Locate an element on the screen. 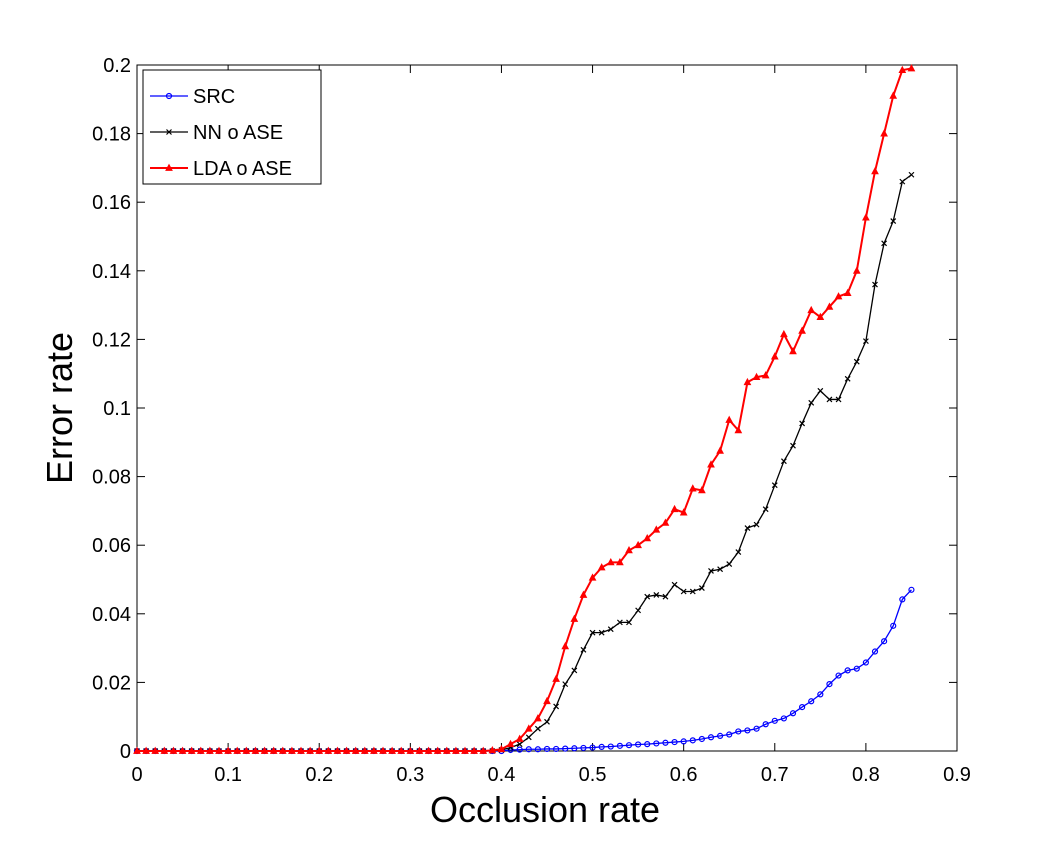  x-tick-label: 0.2 is located at coordinates (319, 775).